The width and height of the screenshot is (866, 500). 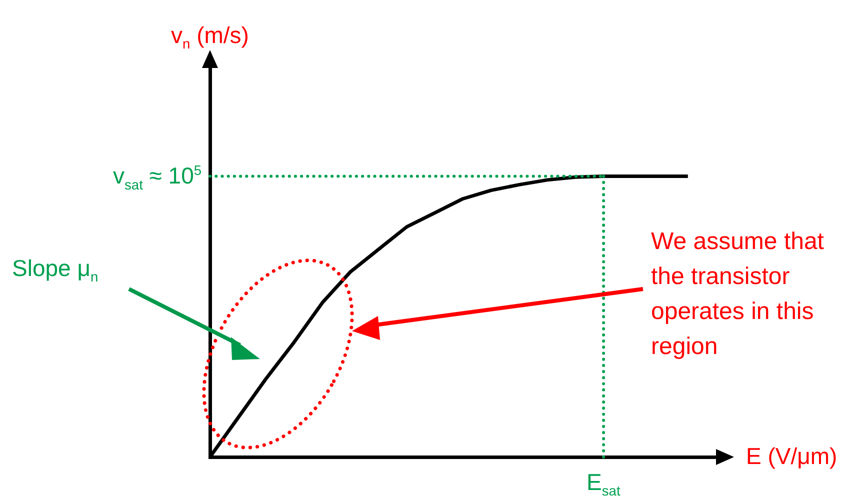 What do you see at coordinates (210, 38) in the screenshot?
I see `text: v$_{n}$ (m/s)` at bounding box center [210, 38].